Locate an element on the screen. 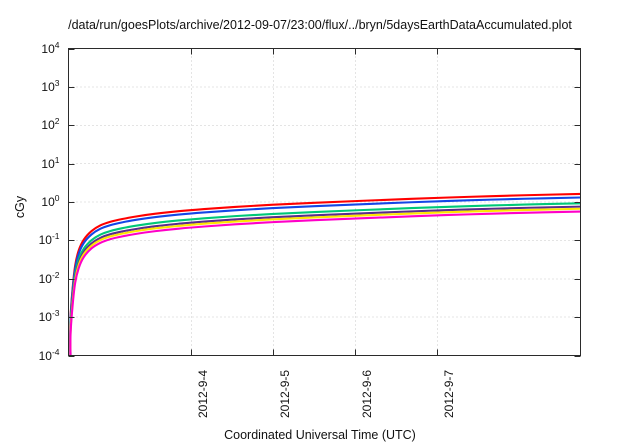 The height and width of the screenshot is (448, 640). y-tick-label: 10⁻¹ is located at coordinates (49, 239).